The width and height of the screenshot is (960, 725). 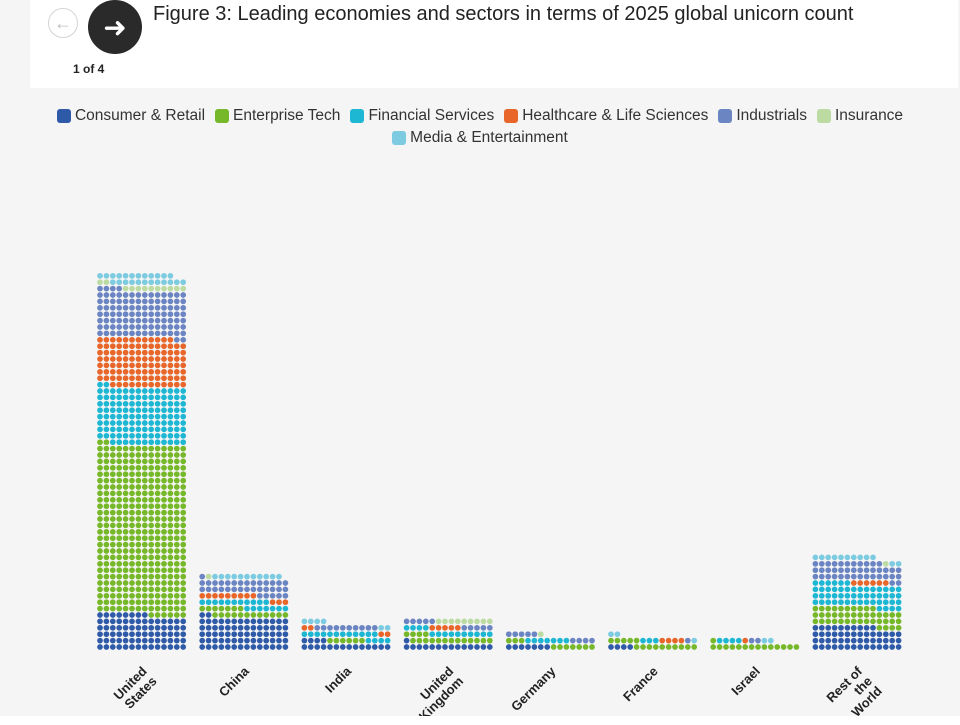 What do you see at coordinates (277, 116) in the screenshot?
I see `legend-item: Enterprise Tech` at bounding box center [277, 116].